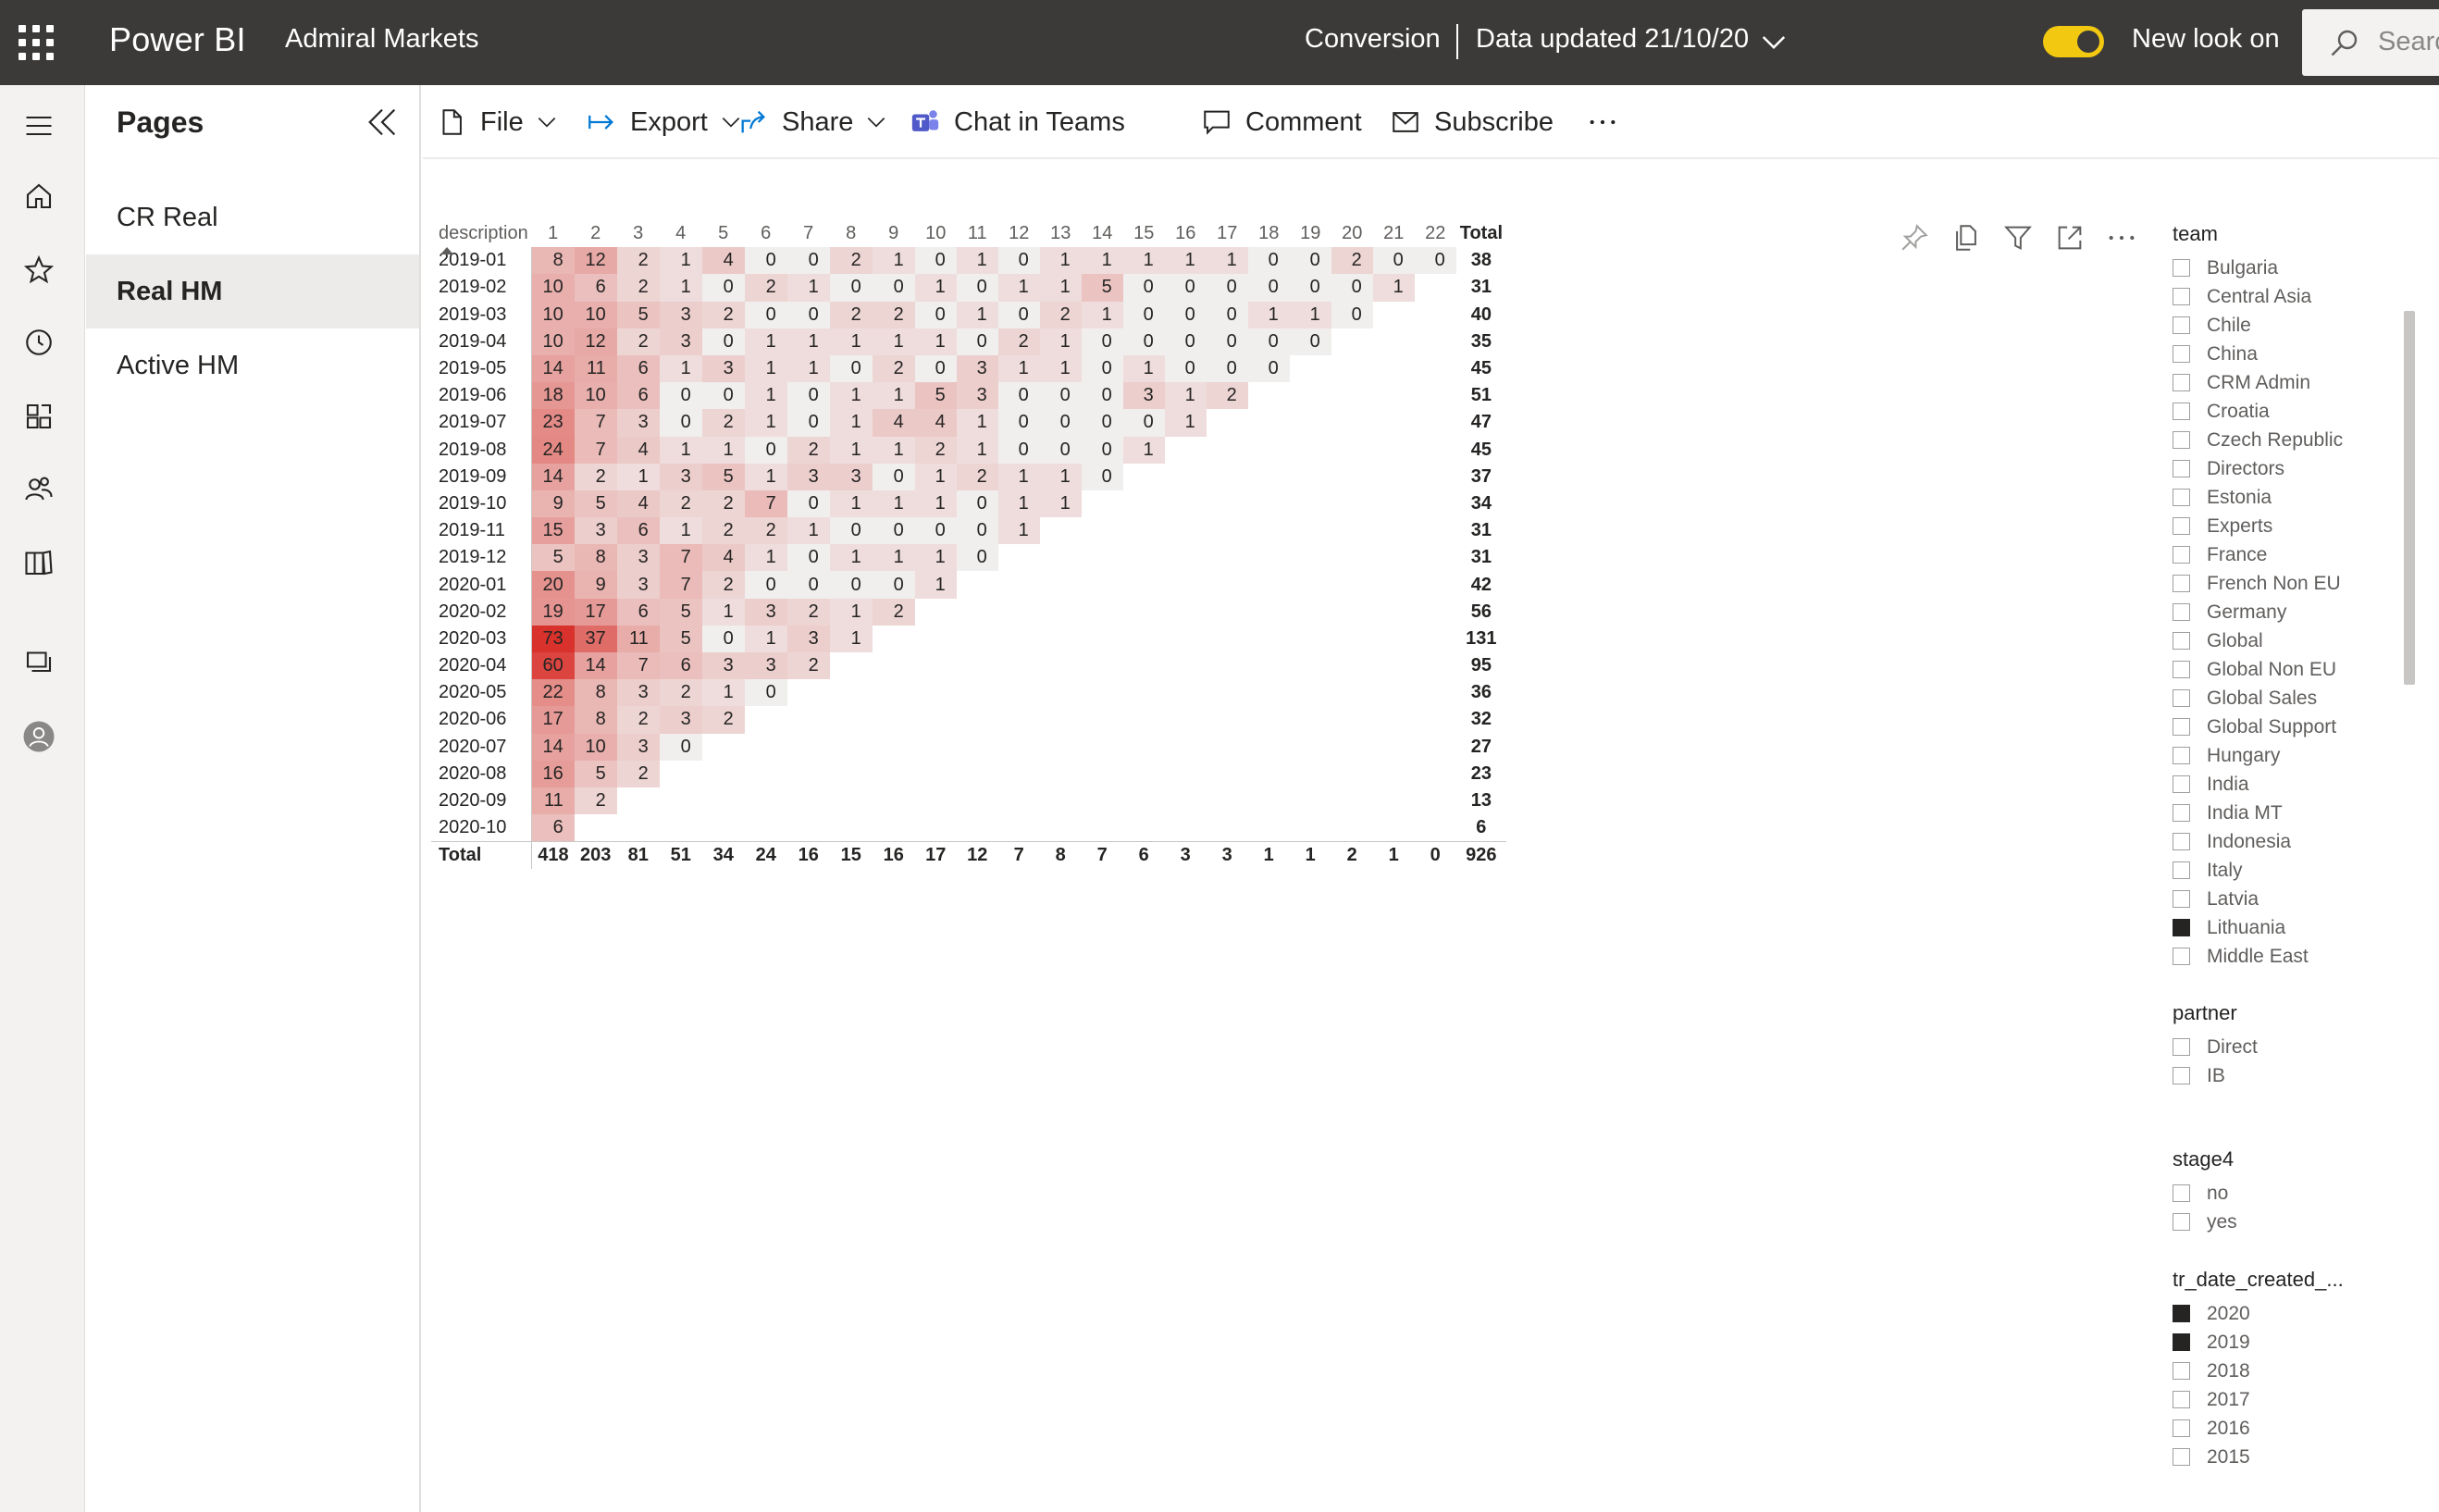 This screenshot has width=2439, height=1512. What do you see at coordinates (808, 233) in the screenshot?
I see `column-header: 7` at bounding box center [808, 233].